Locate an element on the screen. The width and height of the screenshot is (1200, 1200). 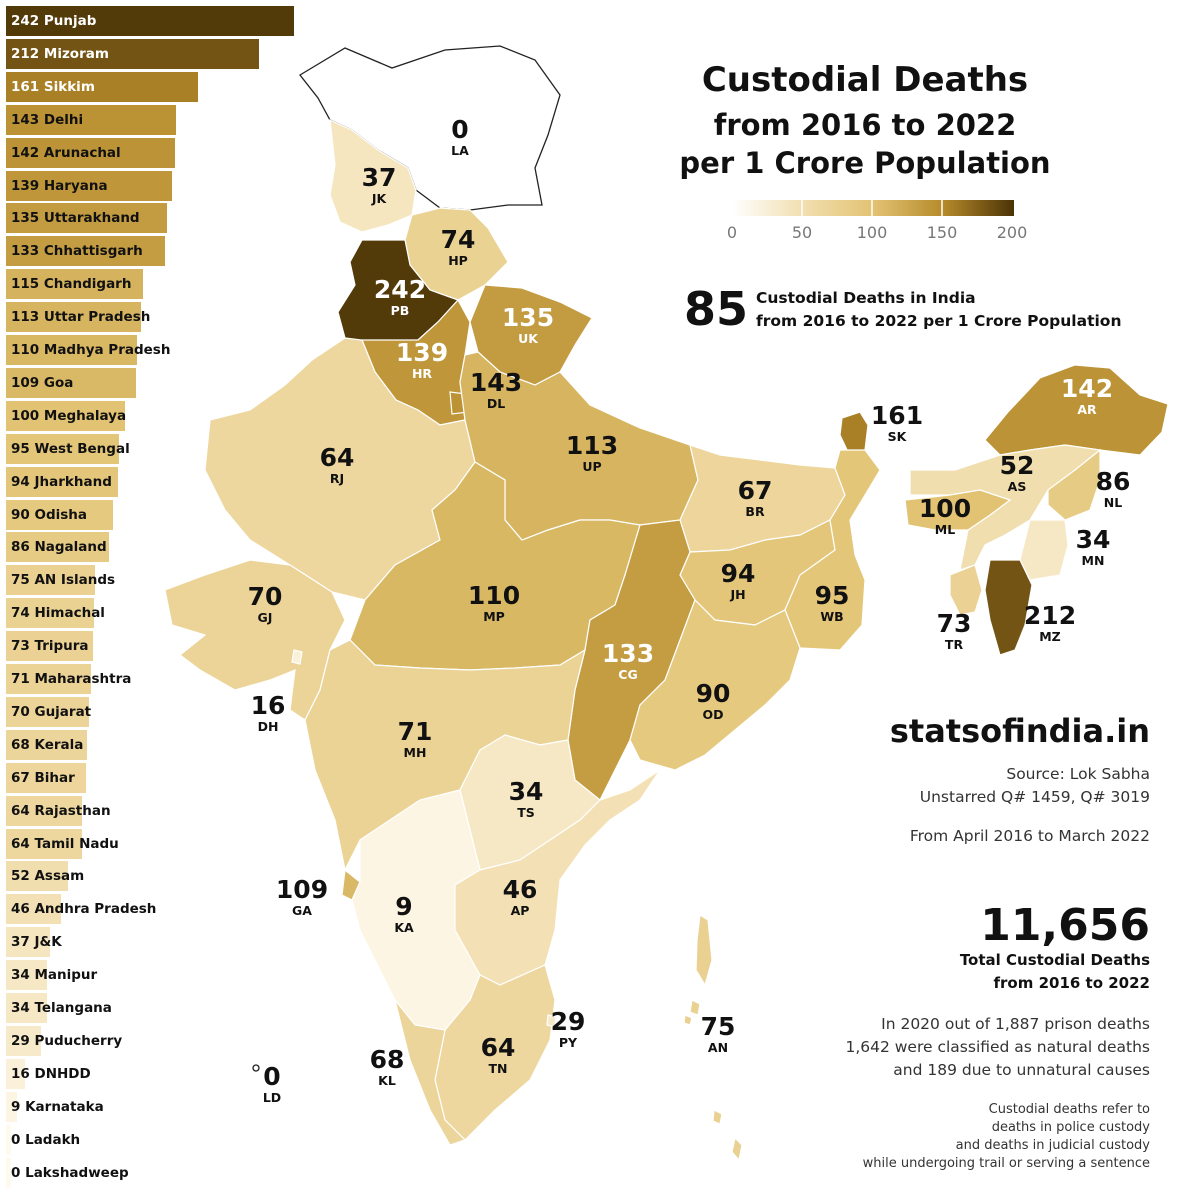
state-value-mp: 110 is located at coordinates (494, 595).